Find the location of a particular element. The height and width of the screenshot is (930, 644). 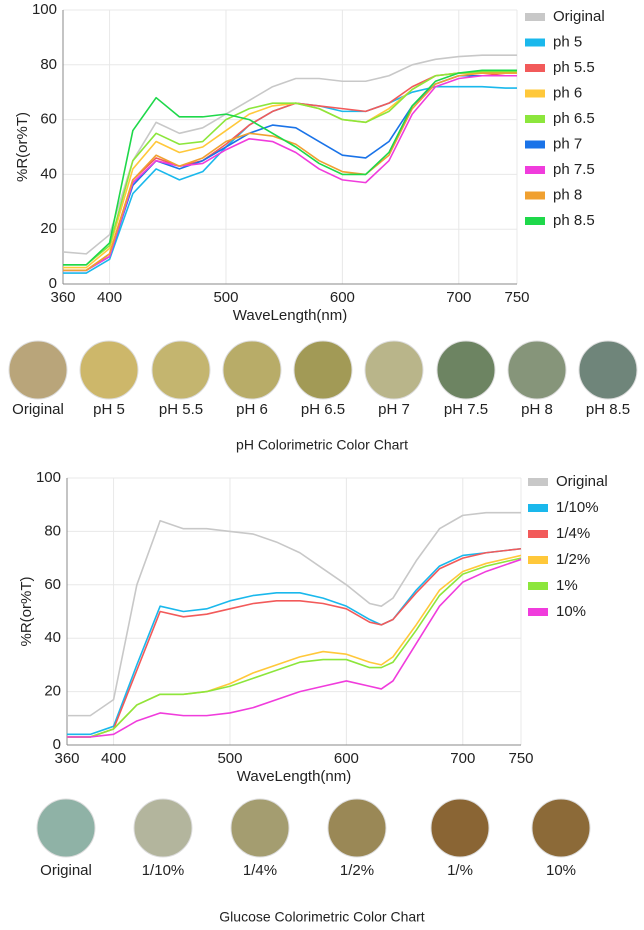

swatch-label: pH 5 is located at coordinates (109, 409).